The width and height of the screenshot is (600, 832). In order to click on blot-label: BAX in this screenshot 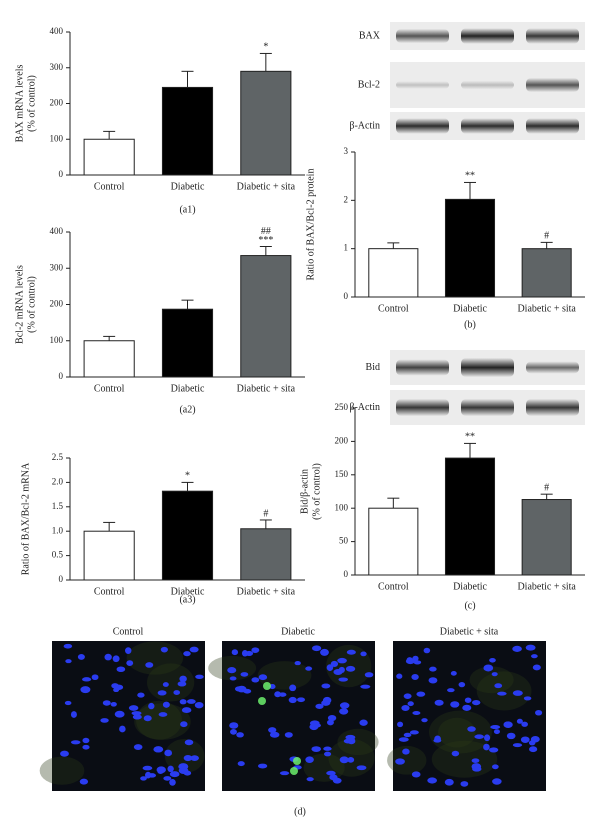, I will do `click(370, 35)`.